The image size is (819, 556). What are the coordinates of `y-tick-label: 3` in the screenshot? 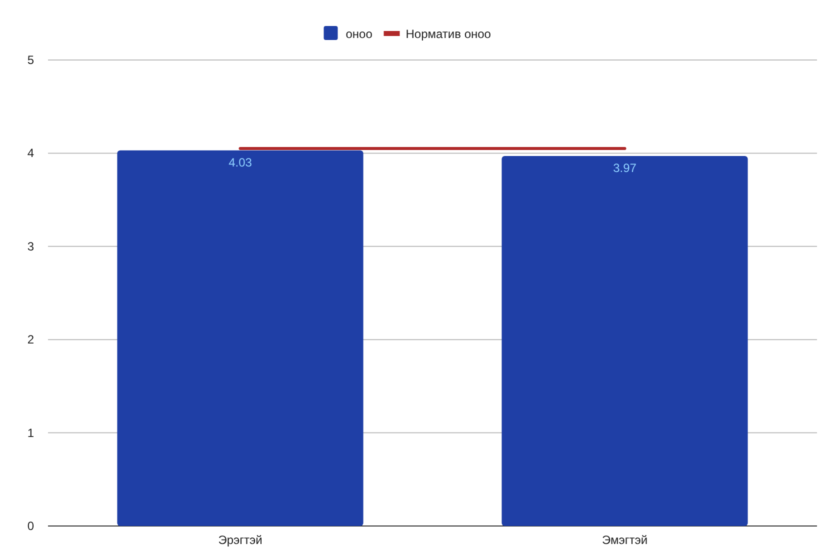 It's located at (30, 246).